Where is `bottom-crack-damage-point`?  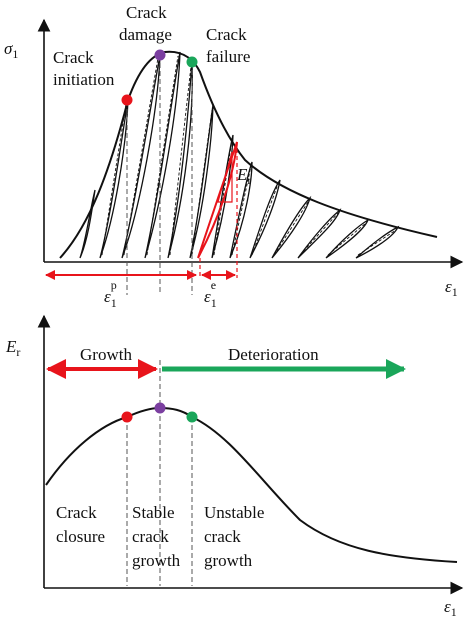 bottom-crack-damage-point is located at coordinates (160, 408).